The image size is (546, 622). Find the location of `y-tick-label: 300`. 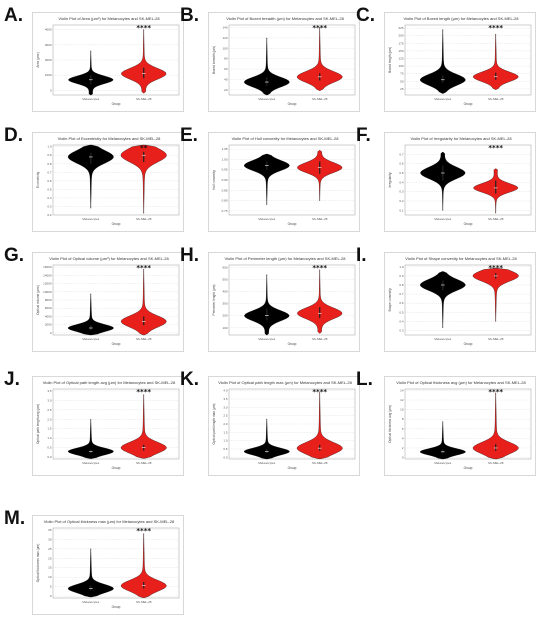

y-tick-label: 300 is located at coordinates (224, 304).